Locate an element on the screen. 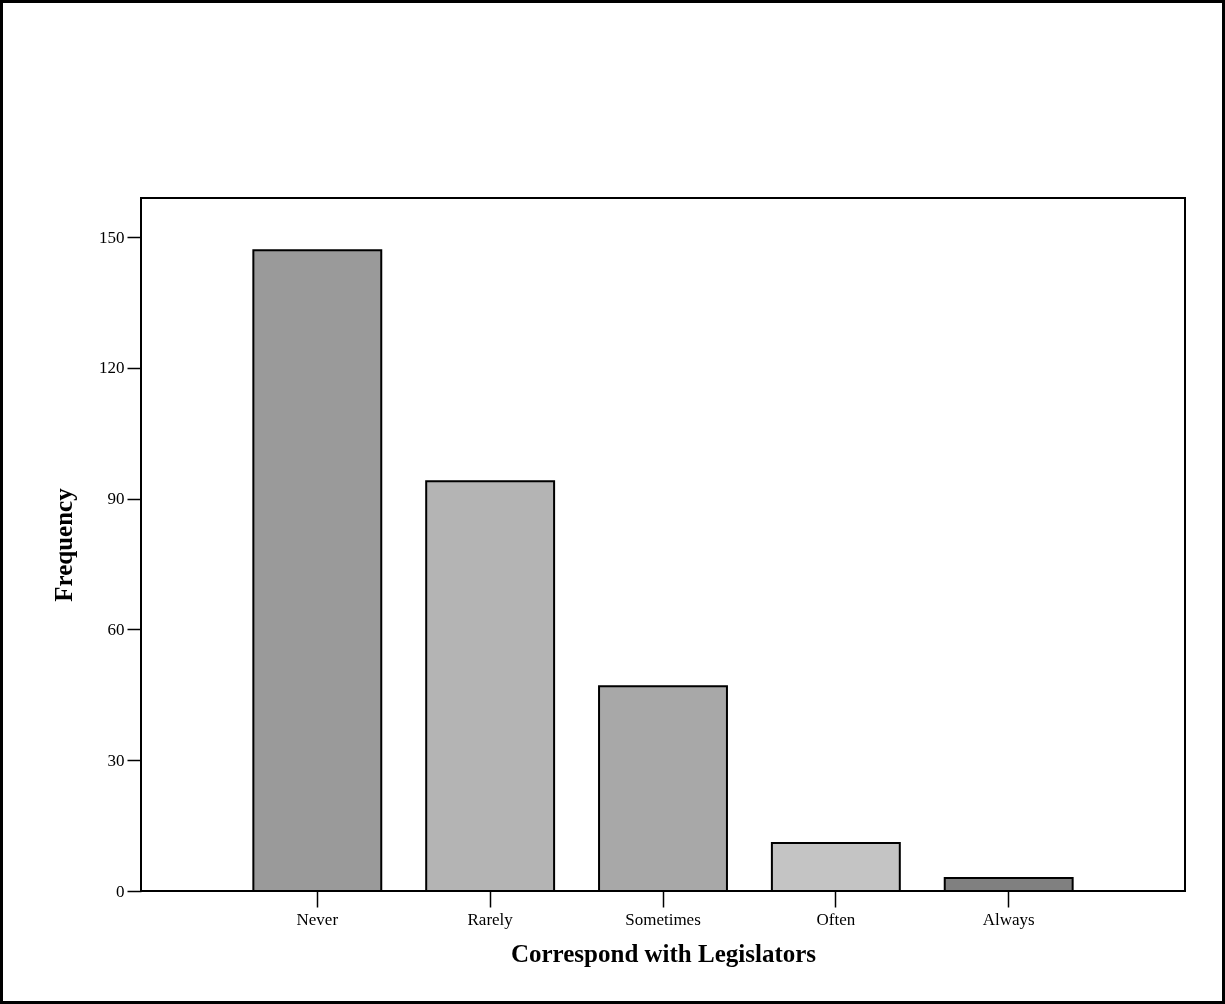 This screenshot has width=1225, height=1004. y-tick-label: 0 is located at coordinates (120, 891).